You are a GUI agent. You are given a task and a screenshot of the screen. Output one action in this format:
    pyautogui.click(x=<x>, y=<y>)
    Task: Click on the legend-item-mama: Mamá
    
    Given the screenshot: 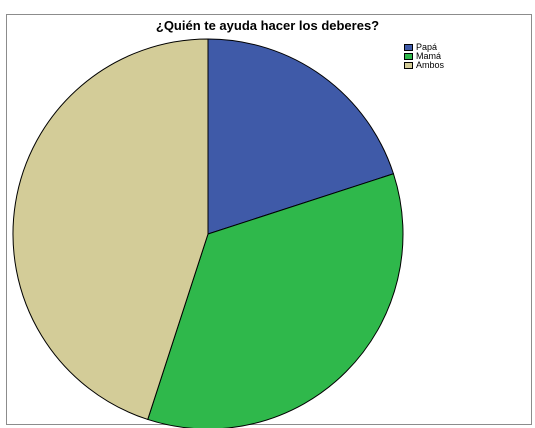 What is the action you would take?
    pyautogui.click(x=424, y=56)
    